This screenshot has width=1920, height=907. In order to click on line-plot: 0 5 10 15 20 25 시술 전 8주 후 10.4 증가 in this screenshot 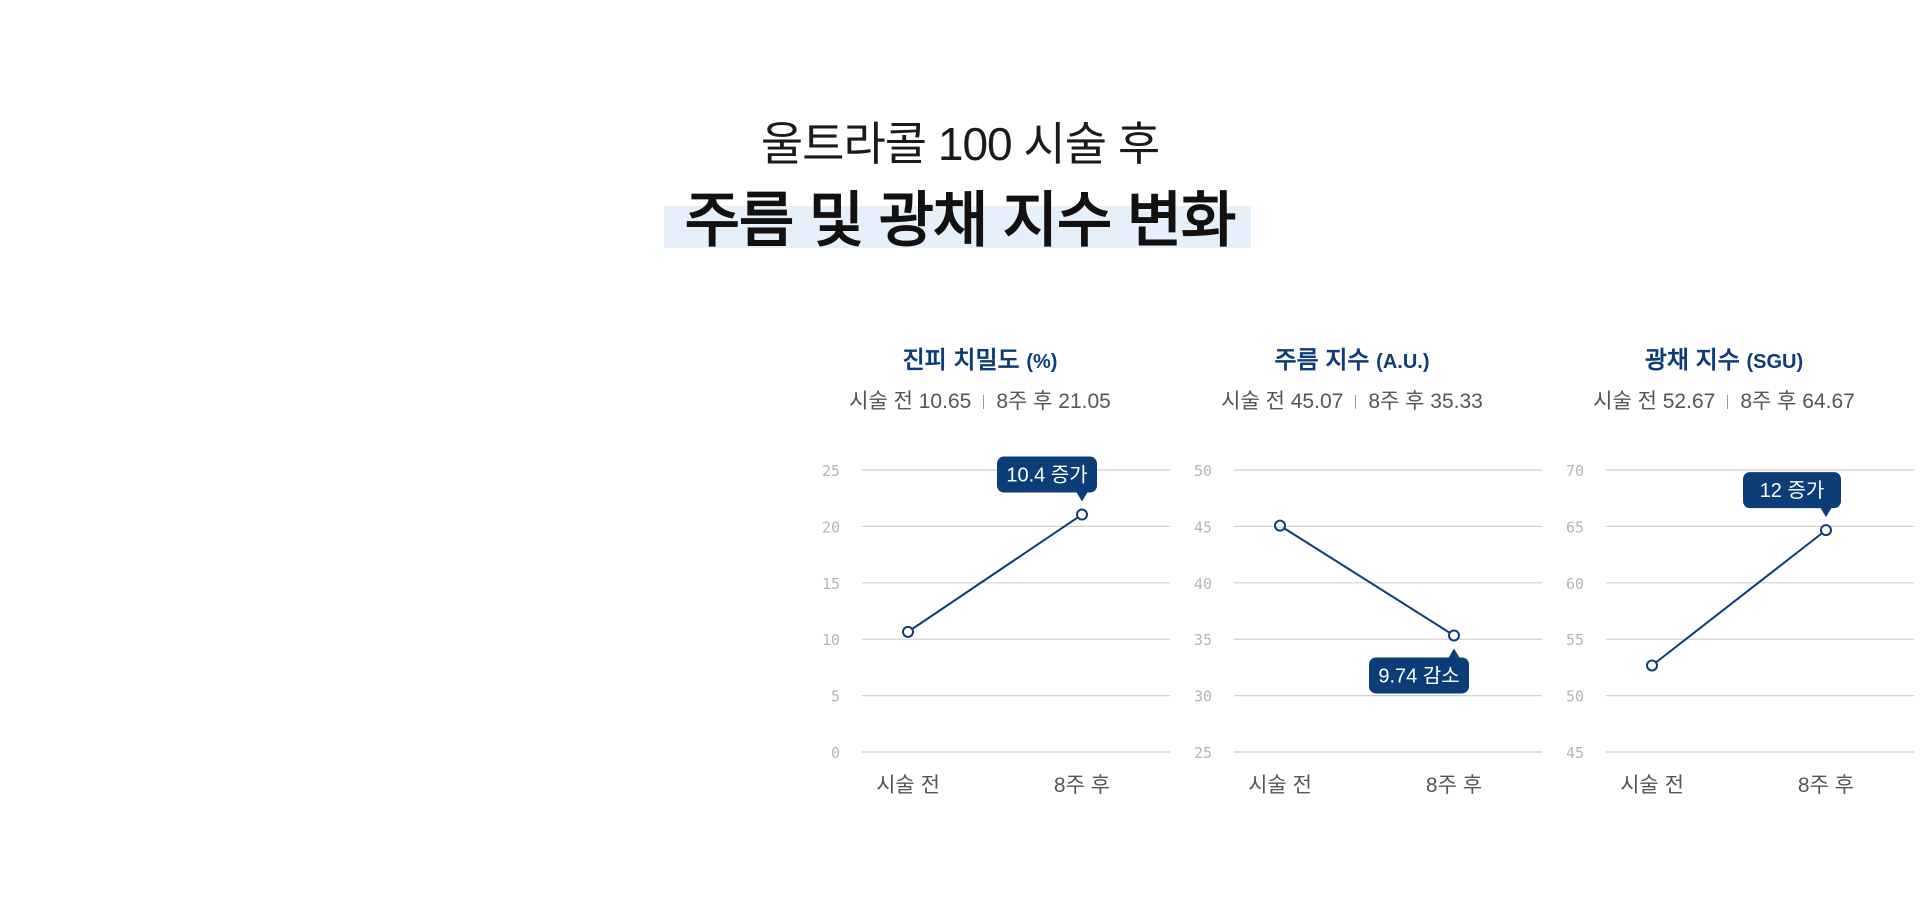, I will do `click(996, 626)`.